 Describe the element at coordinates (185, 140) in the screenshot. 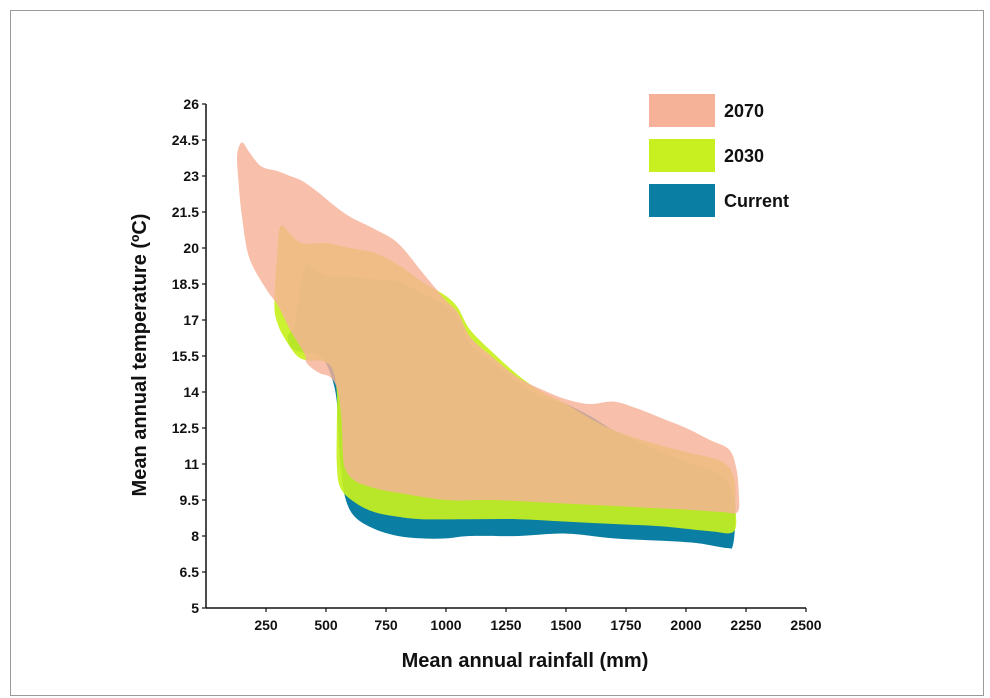

I see `y-tick-label: 24.5` at that location.